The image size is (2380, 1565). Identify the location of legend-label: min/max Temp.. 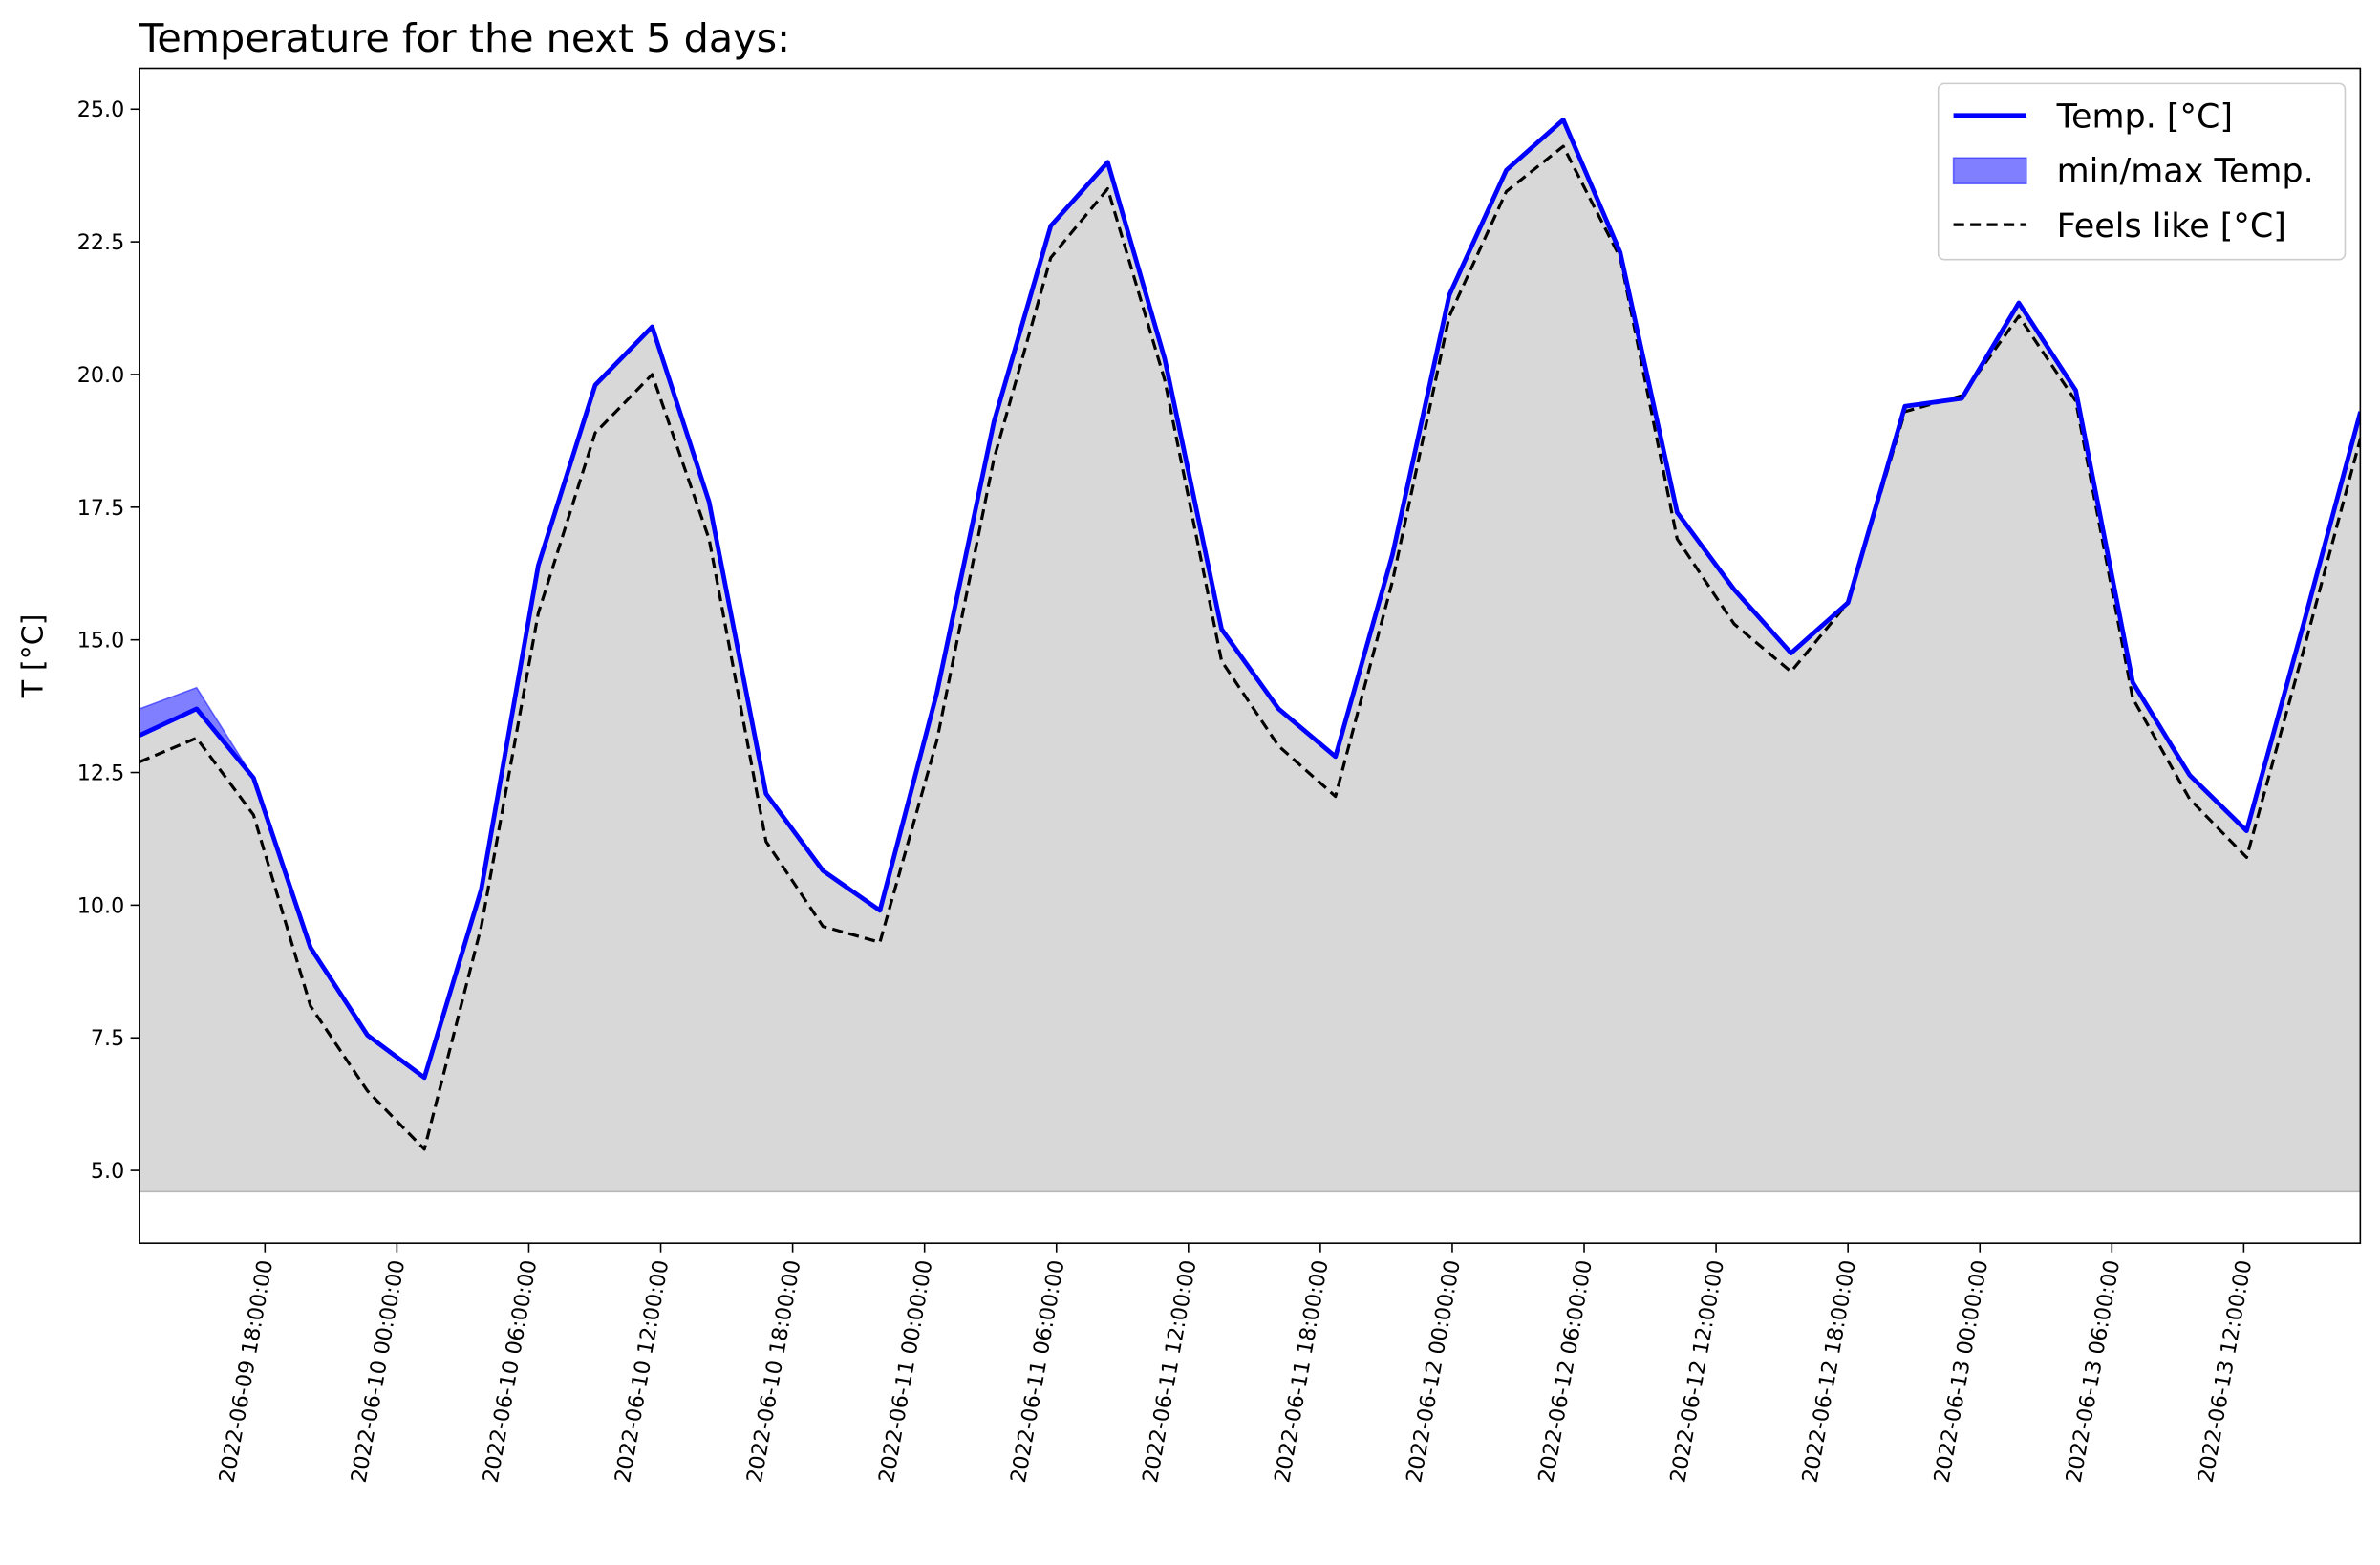
(2186, 172).